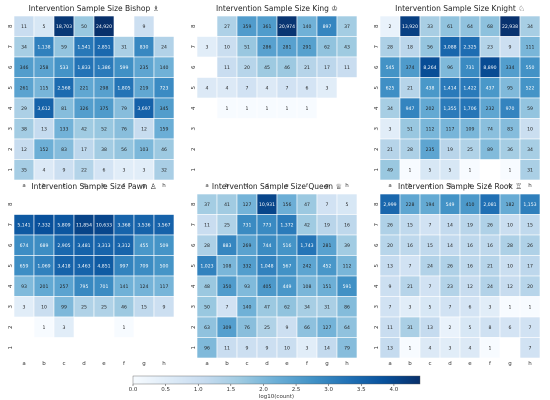  Describe the element at coordinates (307, 27) in the screenshot. I see `cell-value-label: 140` at that location.